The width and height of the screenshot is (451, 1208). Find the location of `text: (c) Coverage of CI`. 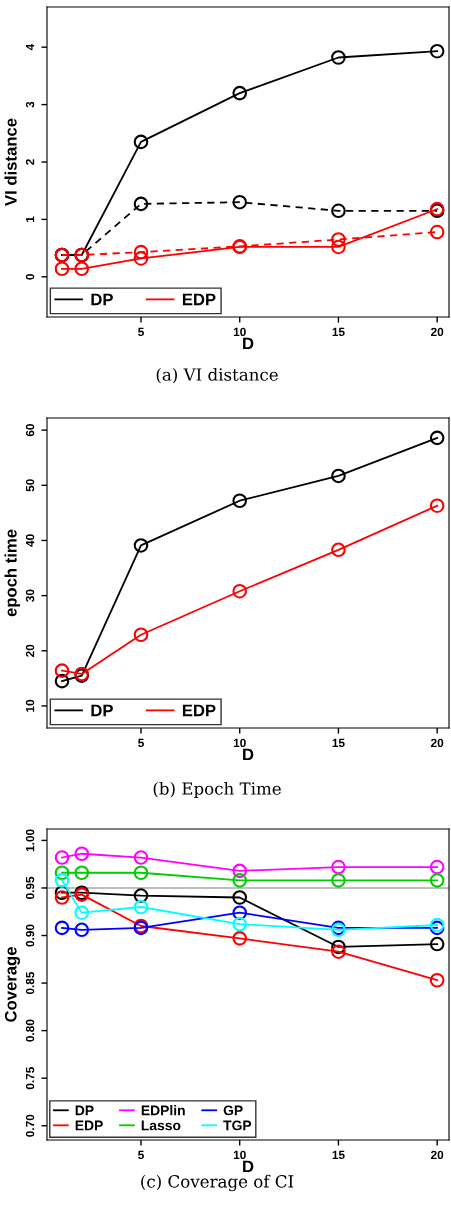

text: (c) Coverage of CI is located at coordinates (217, 1183).